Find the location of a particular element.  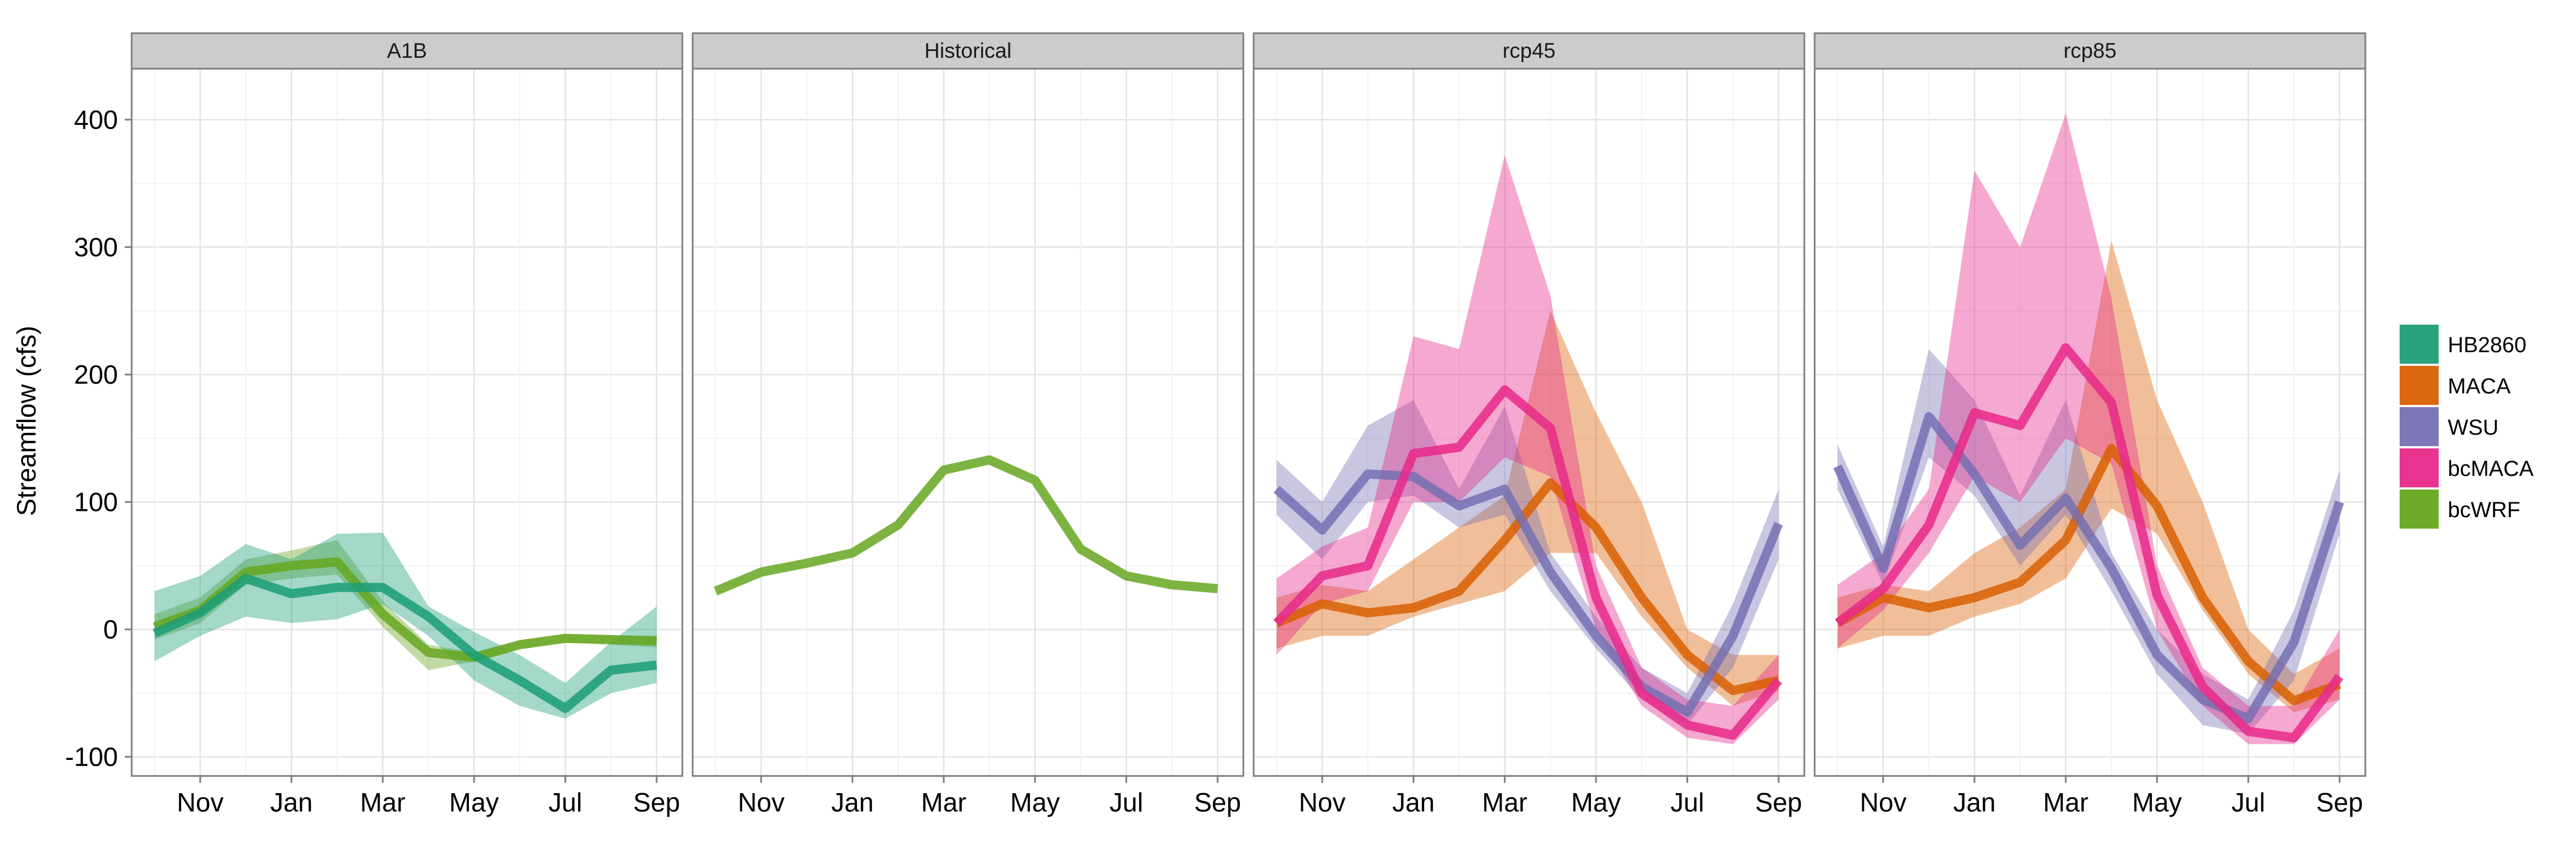

y-axis-title: Streamflow (cfs) is located at coordinates (26, 421).